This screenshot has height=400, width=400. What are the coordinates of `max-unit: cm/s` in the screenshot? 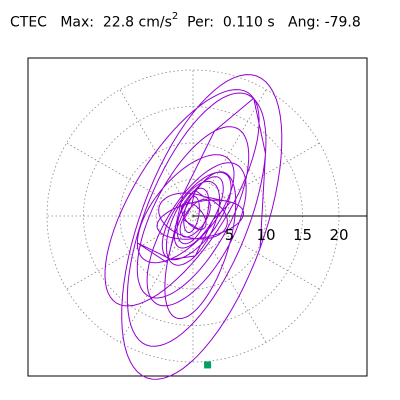 It's located at (155, 22).